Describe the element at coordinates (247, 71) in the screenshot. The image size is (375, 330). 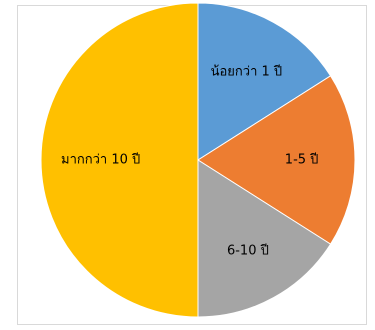
I see `pie-slice-label-1: น้อยกว่า 1 ปี` at that location.